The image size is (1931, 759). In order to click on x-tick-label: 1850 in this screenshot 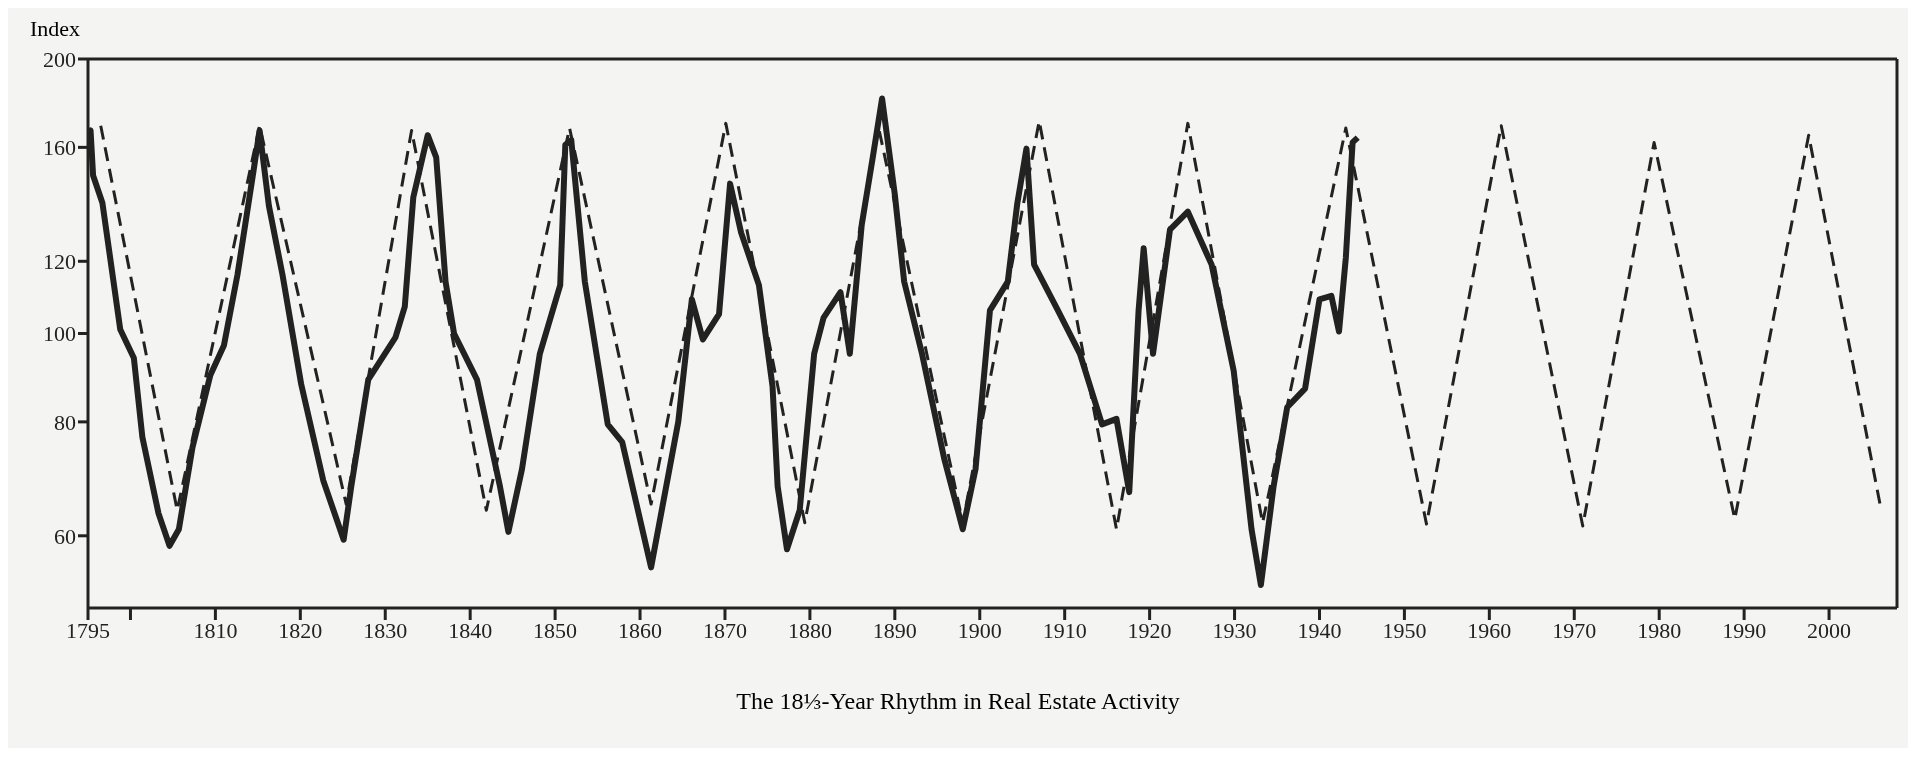, I will do `click(555, 630)`.